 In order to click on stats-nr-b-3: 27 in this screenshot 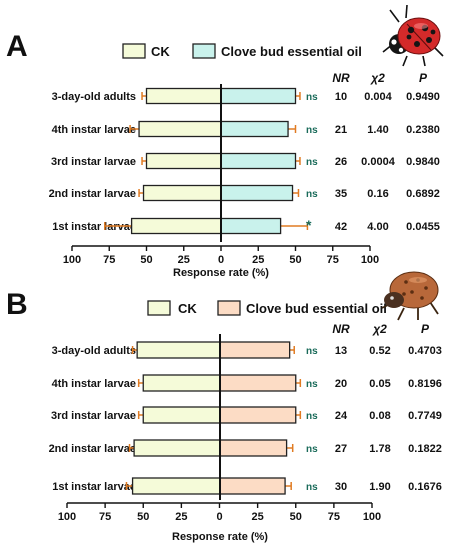, I will do `click(341, 449)`.